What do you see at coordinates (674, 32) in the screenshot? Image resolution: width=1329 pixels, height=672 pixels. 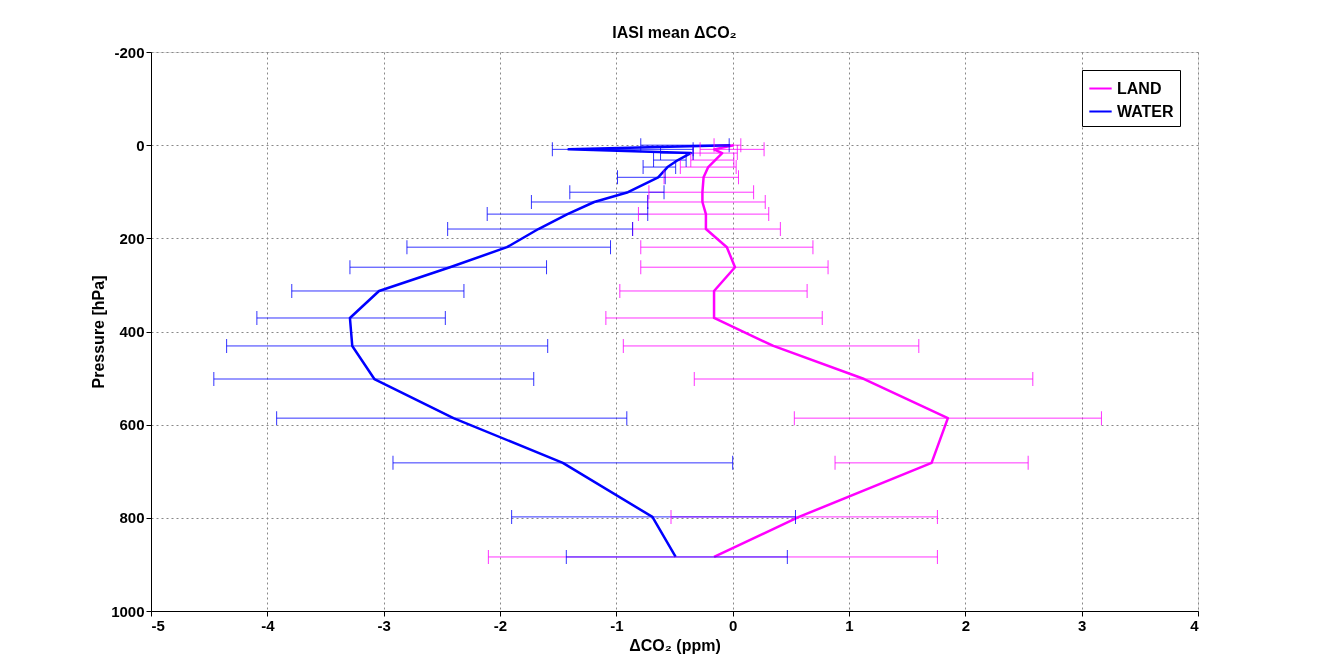 I see `chart-title: IASI mean ΔCO₂` at bounding box center [674, 32].